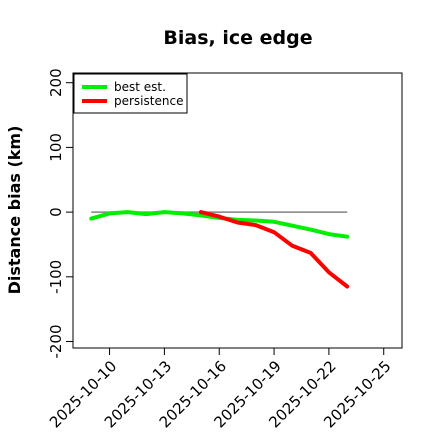 The height and width of the screenshot is (440, 440). What do you see at coordinates (56, 212) in the screenshot?
I see `y-tick-label: 0` at bounding box center [56, 212].